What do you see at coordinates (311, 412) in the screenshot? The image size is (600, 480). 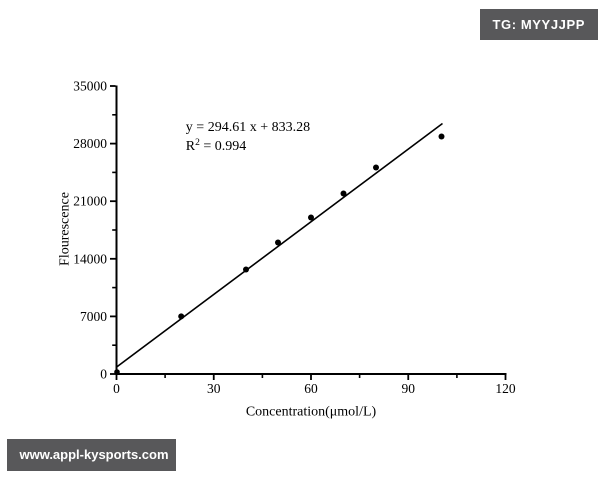 I see `svg-text: Concentration(μmol/L)` at bounding box center [311, 412].